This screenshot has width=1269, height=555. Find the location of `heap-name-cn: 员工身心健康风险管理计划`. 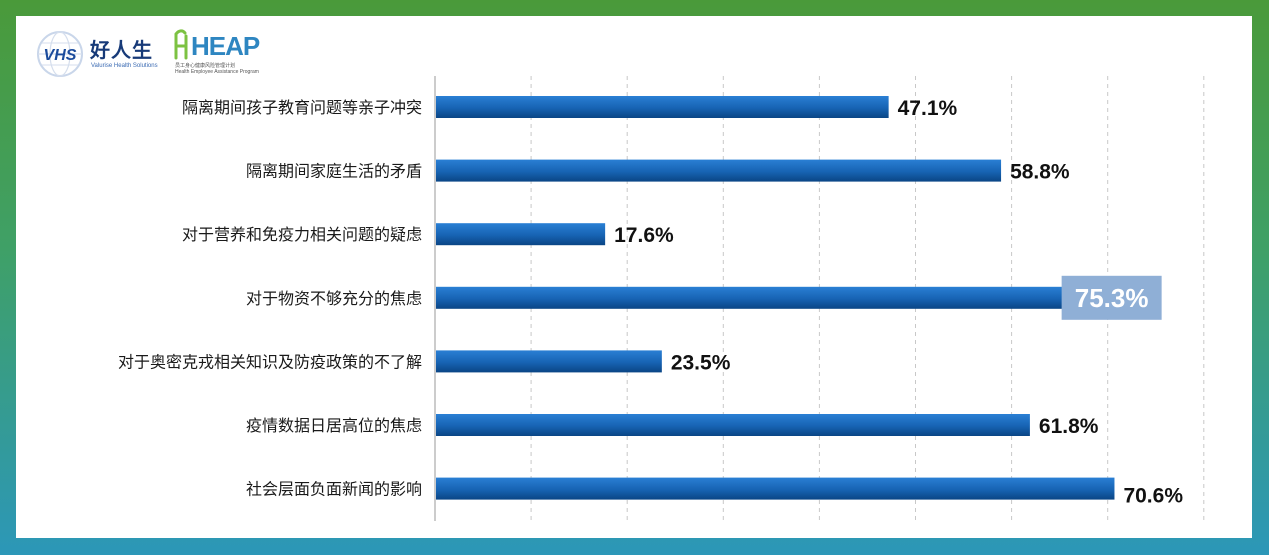

heap-name-cn: 员工身心健康风险管理计划 is located at coordinates (205, 66).